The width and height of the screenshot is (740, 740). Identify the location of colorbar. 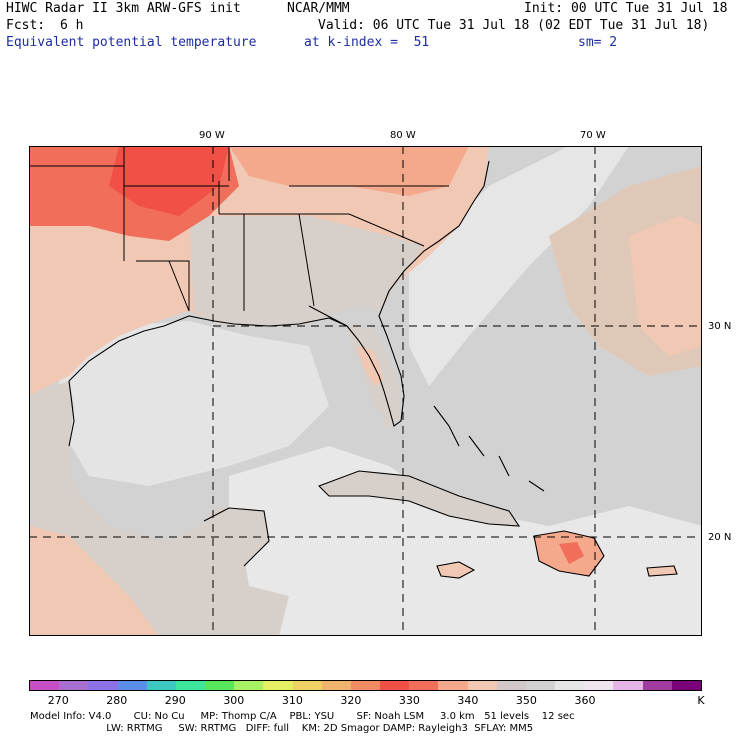
(365, 685).